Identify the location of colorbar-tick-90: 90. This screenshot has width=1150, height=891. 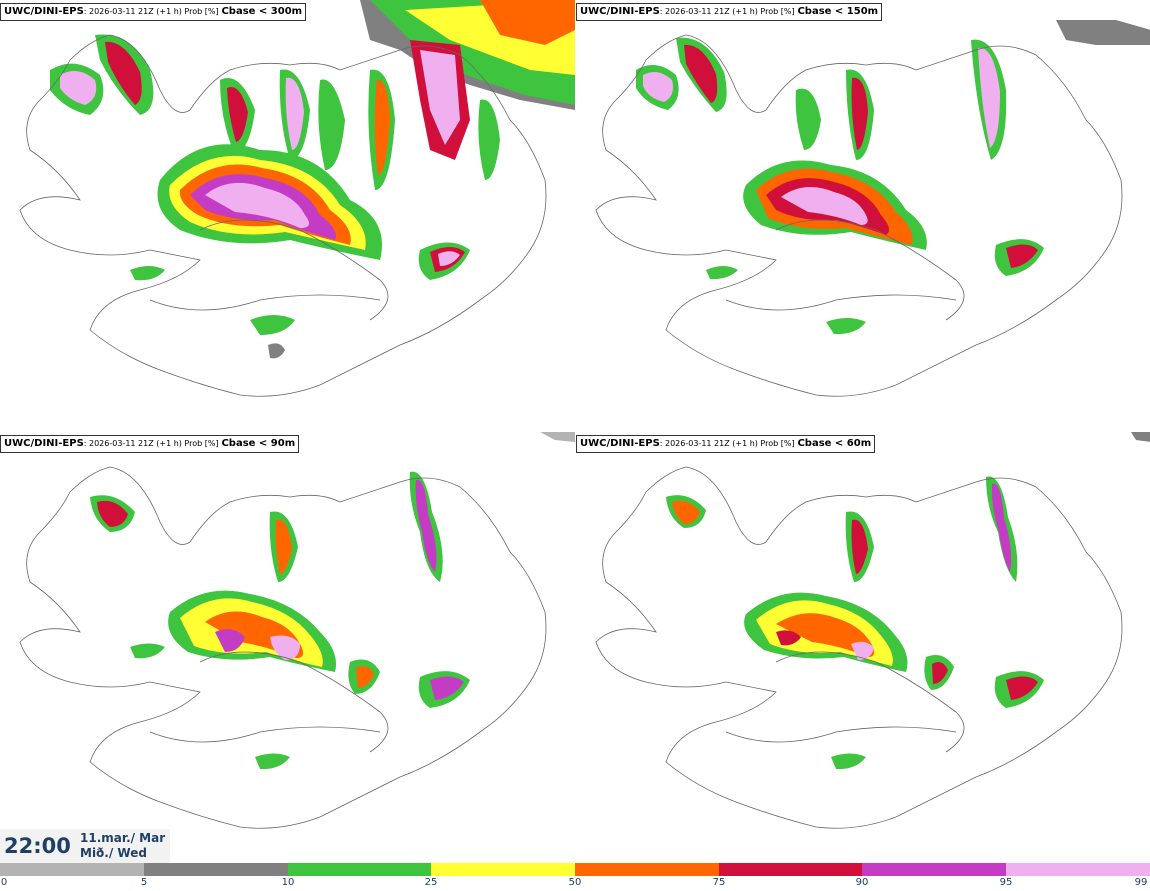
(862, 882).